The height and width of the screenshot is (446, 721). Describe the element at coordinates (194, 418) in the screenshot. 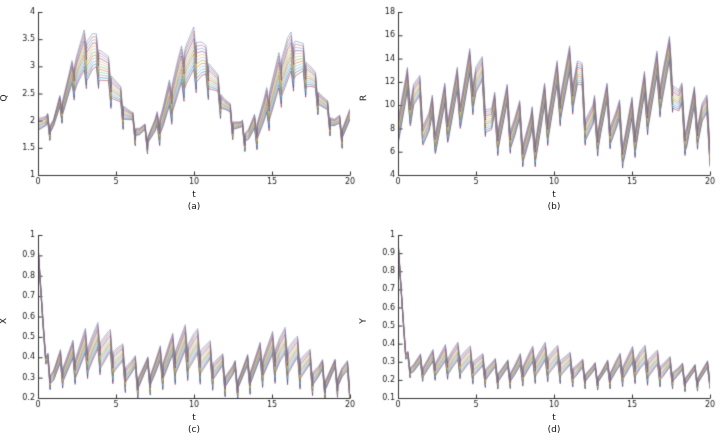

I see `x-axis-label-c: t` at that location.